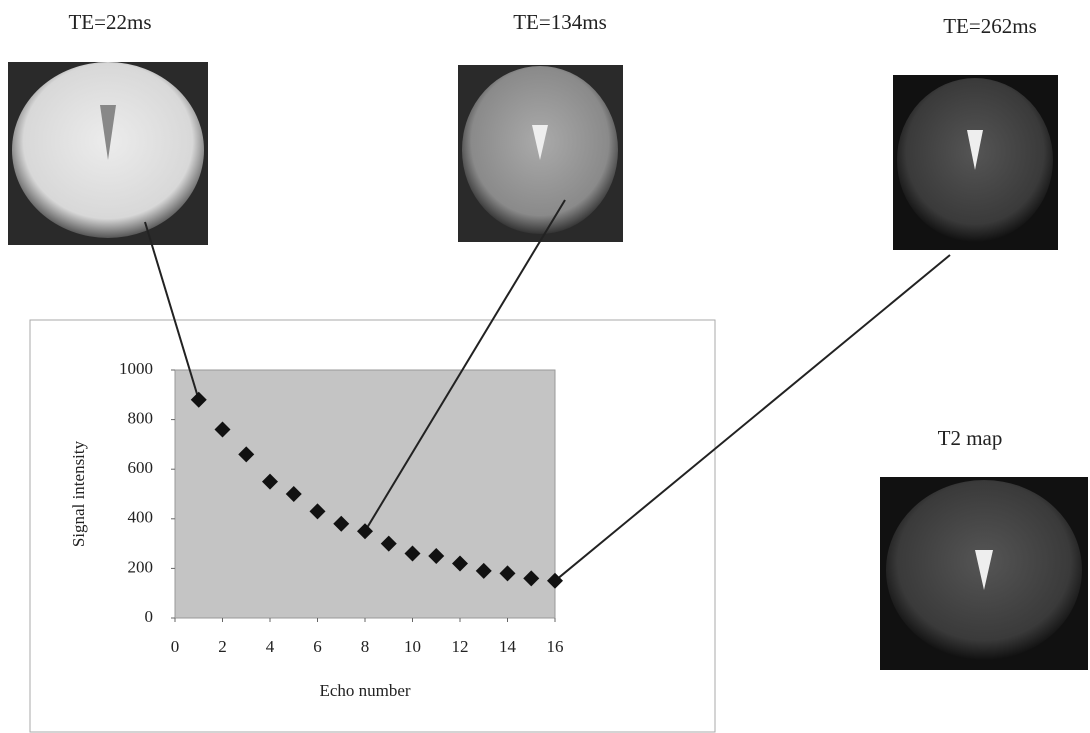 The height and width of the screenshot is (733, 1090). I want to click on x-tick-label: 4, so click(270, 646).